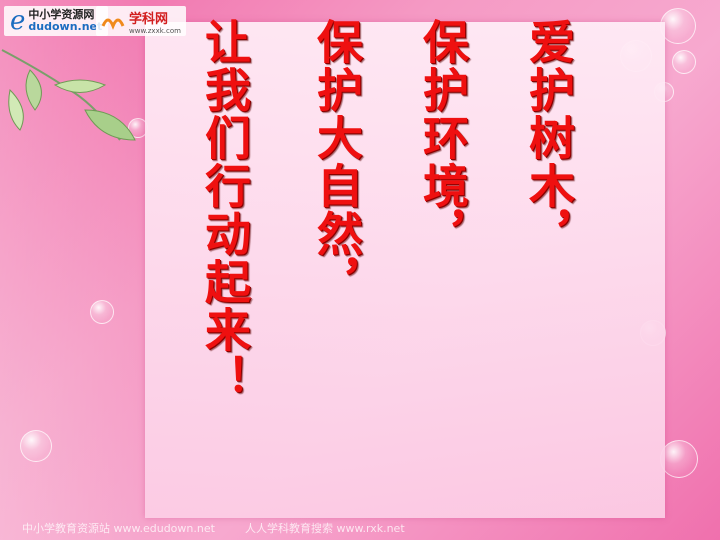 The width and height of the screenshot is (720, 540). I want to click on zxxk-logo: 学科网 www.zxxk.com, so click(141, 21).